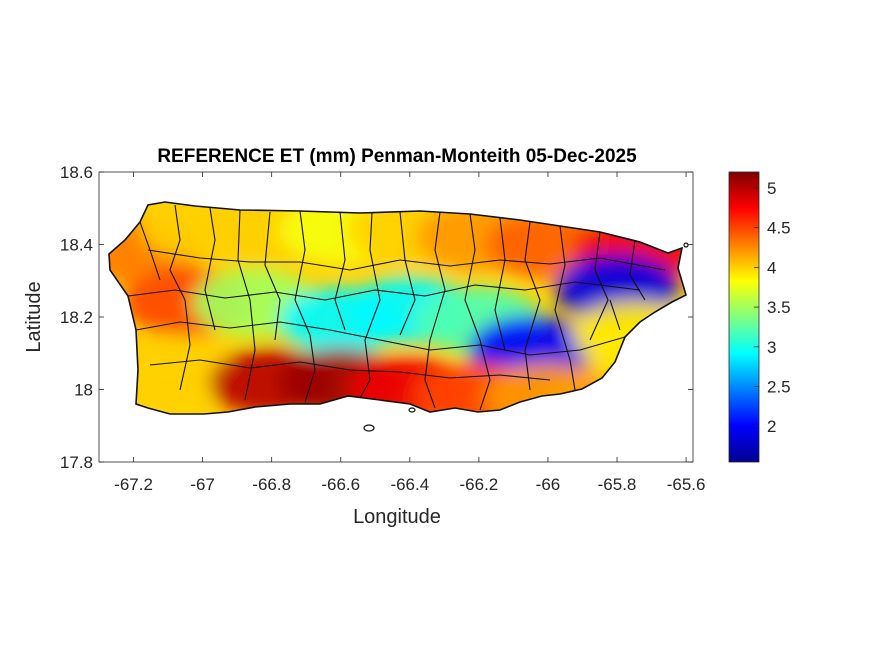 Image resolution: width=875 pixels, height=656 pixels. I want to click on colorbar-tick-label: 3, so click(771, 347).